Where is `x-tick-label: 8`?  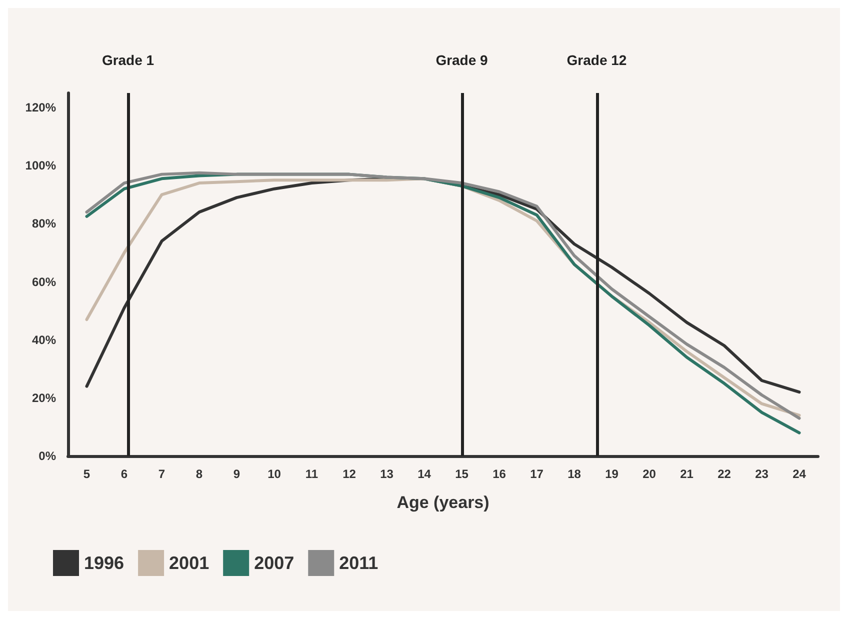 x-tick-label: 8 is located at coordinates (199, 474).